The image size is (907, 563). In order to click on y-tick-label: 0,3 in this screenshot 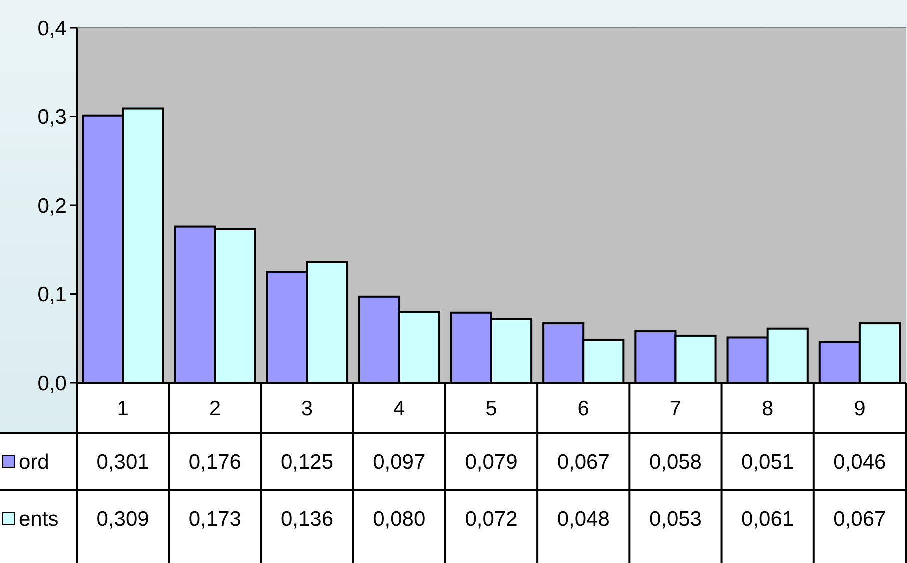, I will do `click(52, 118)`.